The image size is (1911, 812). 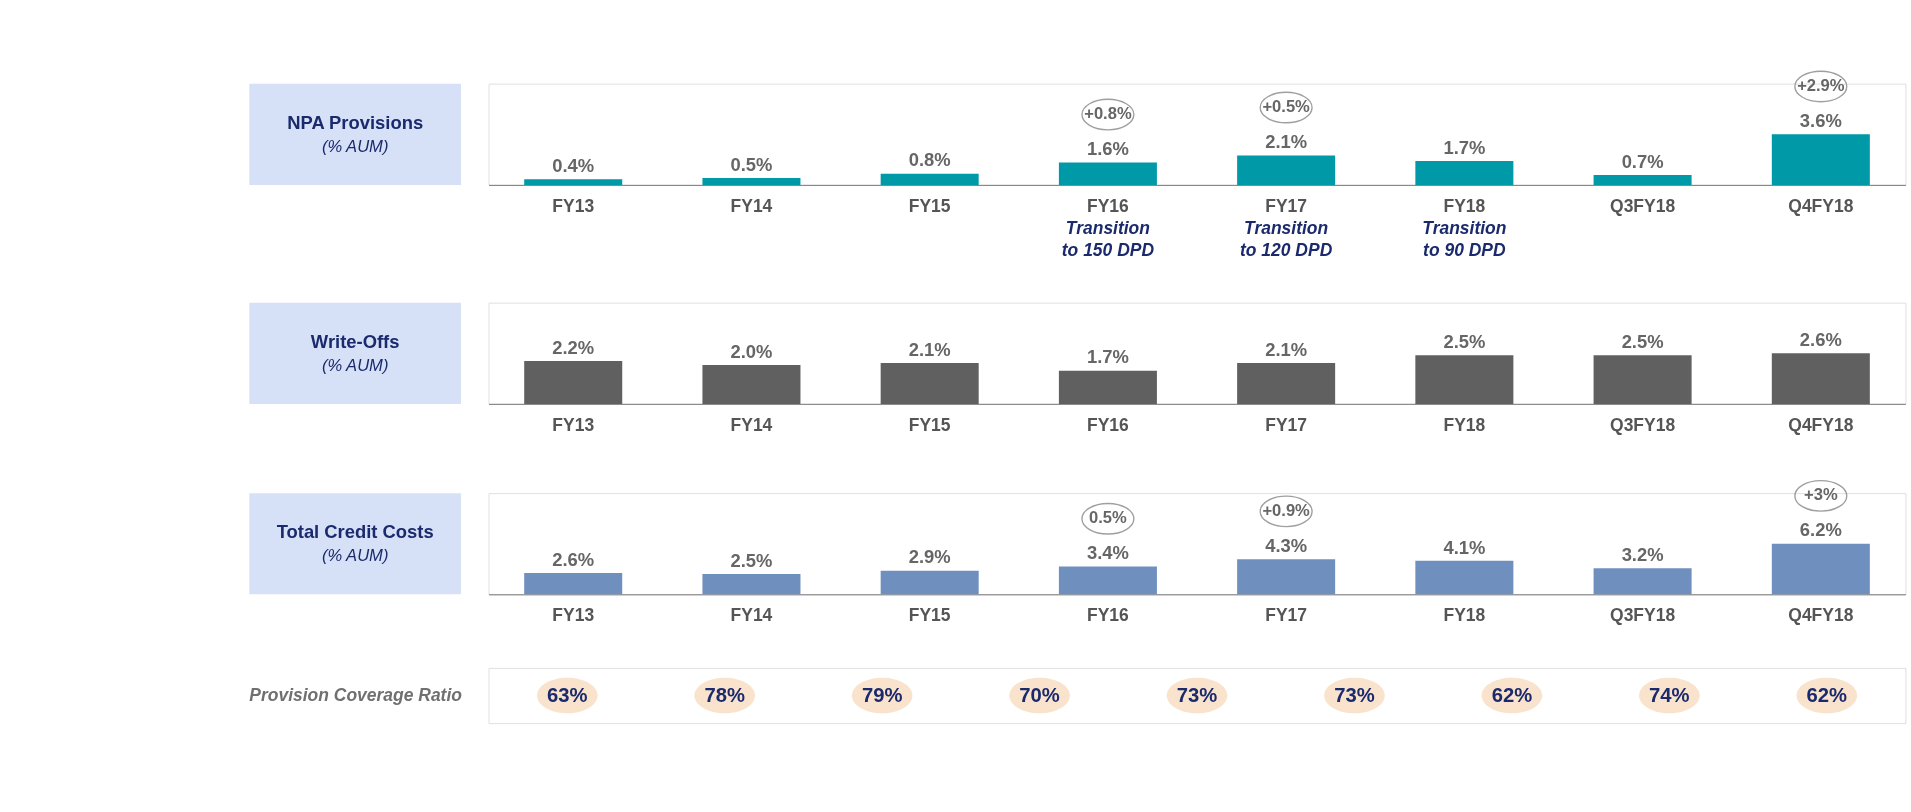 What do you see at coordinates (751, 164) in the screenshot?
I see `data-label: 0.5%` at bounding box center [751, 164].